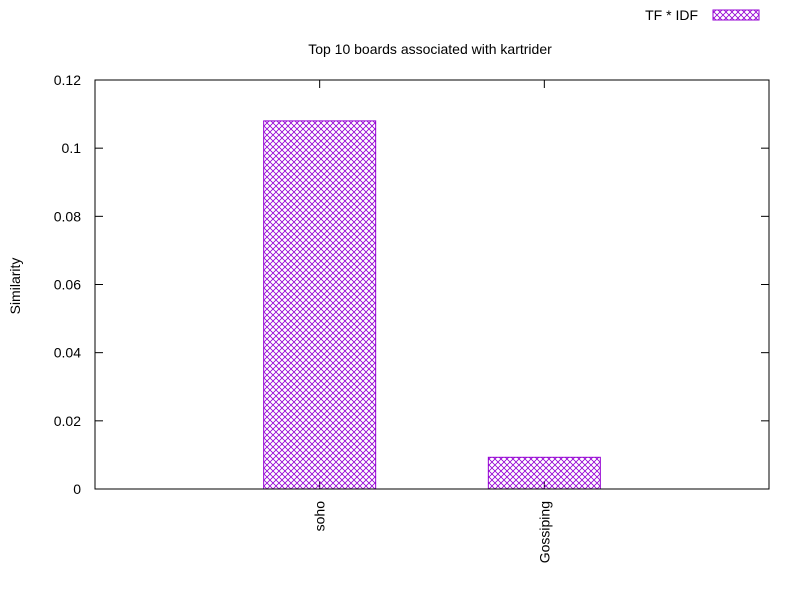  What do you see at coordinates (320, 305) in the screenshot?
I see `bar-soho` at bounding box center [320, 305].